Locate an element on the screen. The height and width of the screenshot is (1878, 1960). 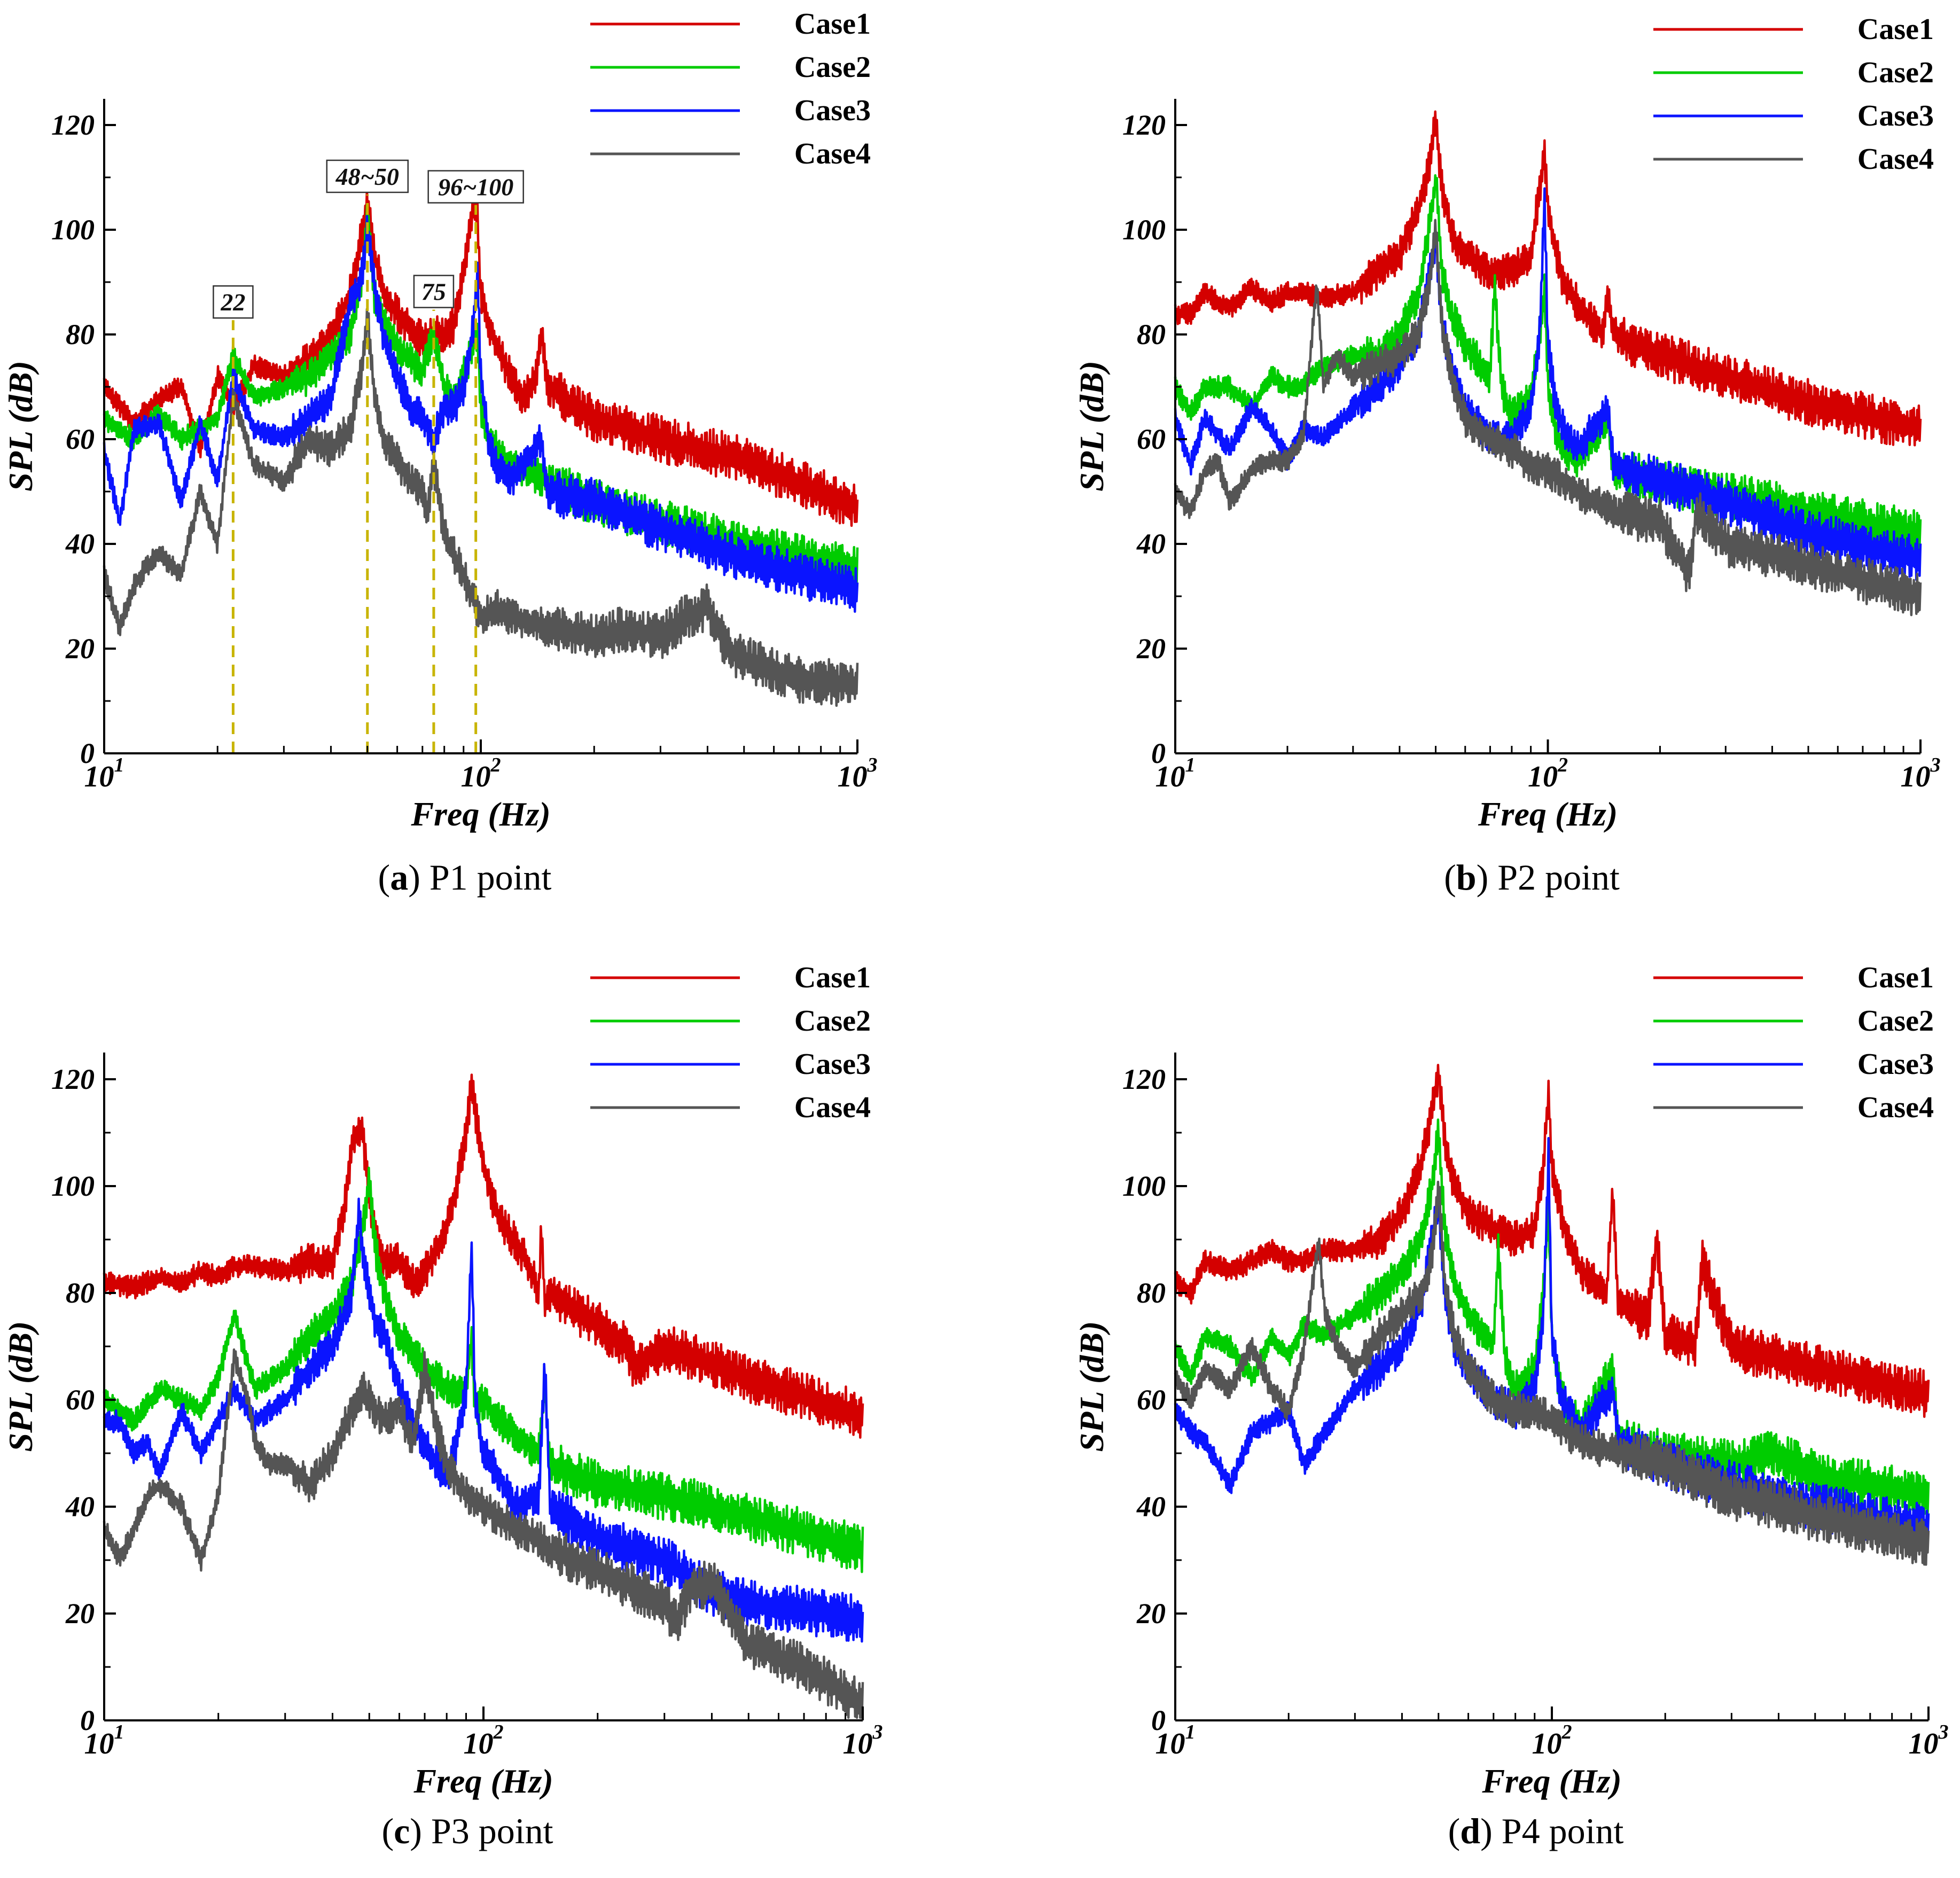
panel-caption: (b) P2 point is located at coordinates (1532, 877).